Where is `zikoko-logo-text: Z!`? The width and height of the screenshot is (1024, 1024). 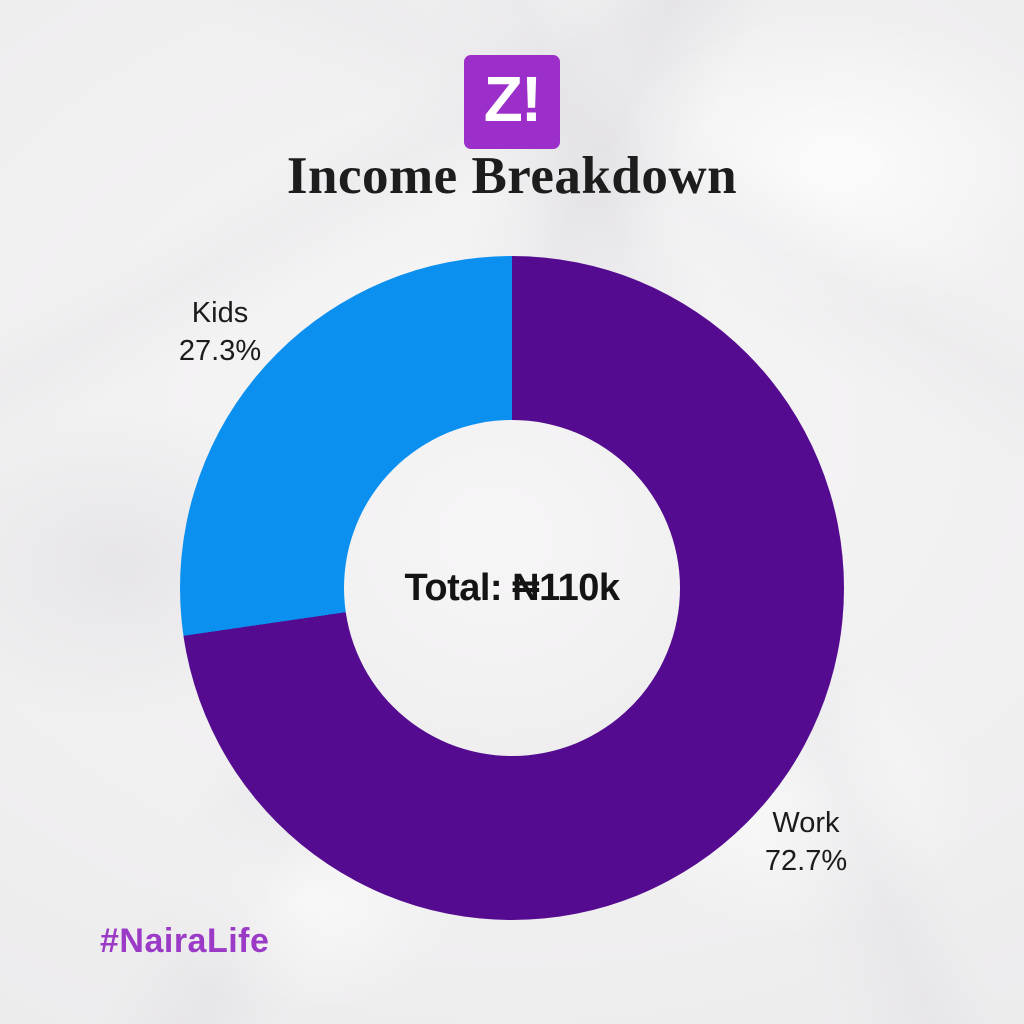 zikoko-logo-text: Z! is located at coordinates (512, 99).